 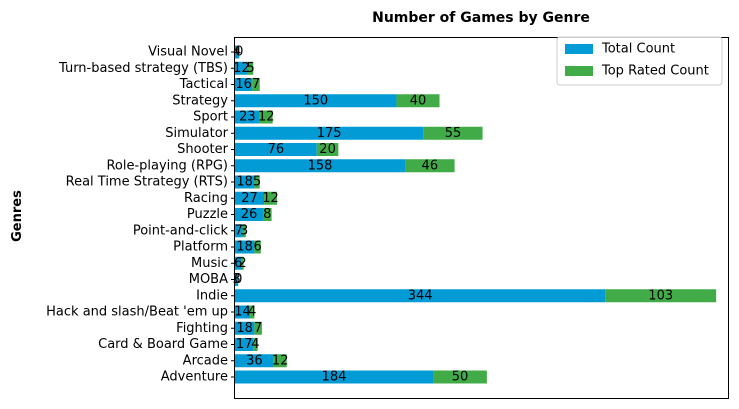 I want to click on label-total-adventure: 184, so click(x=334, y=377).